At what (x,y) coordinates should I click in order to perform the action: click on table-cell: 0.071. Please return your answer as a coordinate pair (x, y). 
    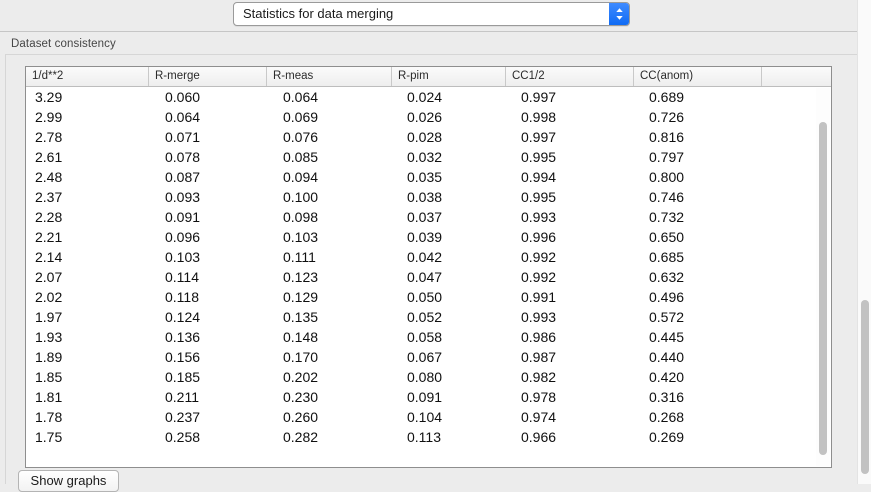
    Looking at the image, I should click on (183, 137).